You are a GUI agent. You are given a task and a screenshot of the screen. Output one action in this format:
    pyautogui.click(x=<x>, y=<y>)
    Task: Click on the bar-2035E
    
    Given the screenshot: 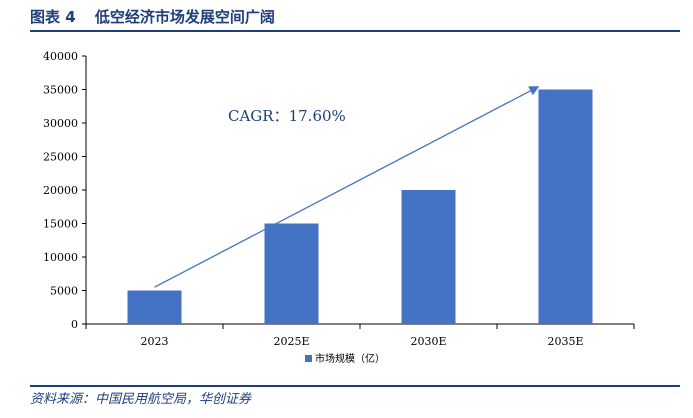 What is the action you would take?
    pyautogui.click(x=565, y=206)
    